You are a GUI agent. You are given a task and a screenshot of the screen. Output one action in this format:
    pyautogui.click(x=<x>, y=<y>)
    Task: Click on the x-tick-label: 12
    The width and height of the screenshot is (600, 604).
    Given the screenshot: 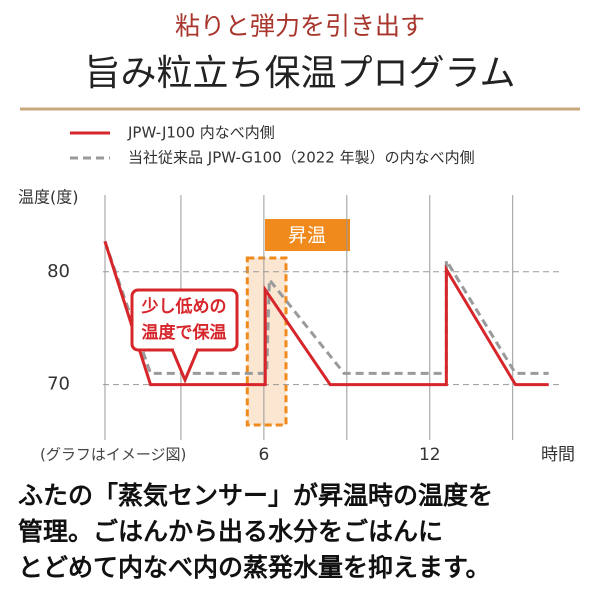 What is the action you would take?
    pyautogui.click(x=430, y=455)
    